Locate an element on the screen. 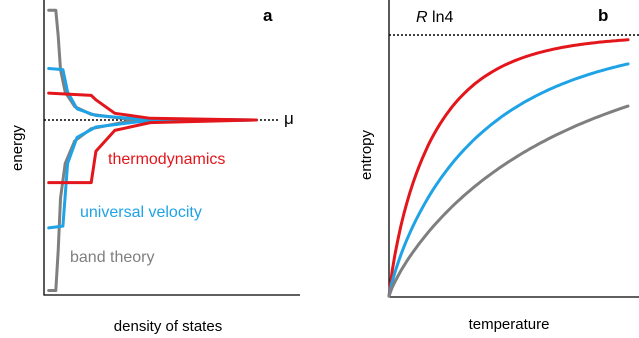 Image resolution: width=639 pixels, height=338 pixels. series-line-thermodynamics is located at coordinates (152, 138).